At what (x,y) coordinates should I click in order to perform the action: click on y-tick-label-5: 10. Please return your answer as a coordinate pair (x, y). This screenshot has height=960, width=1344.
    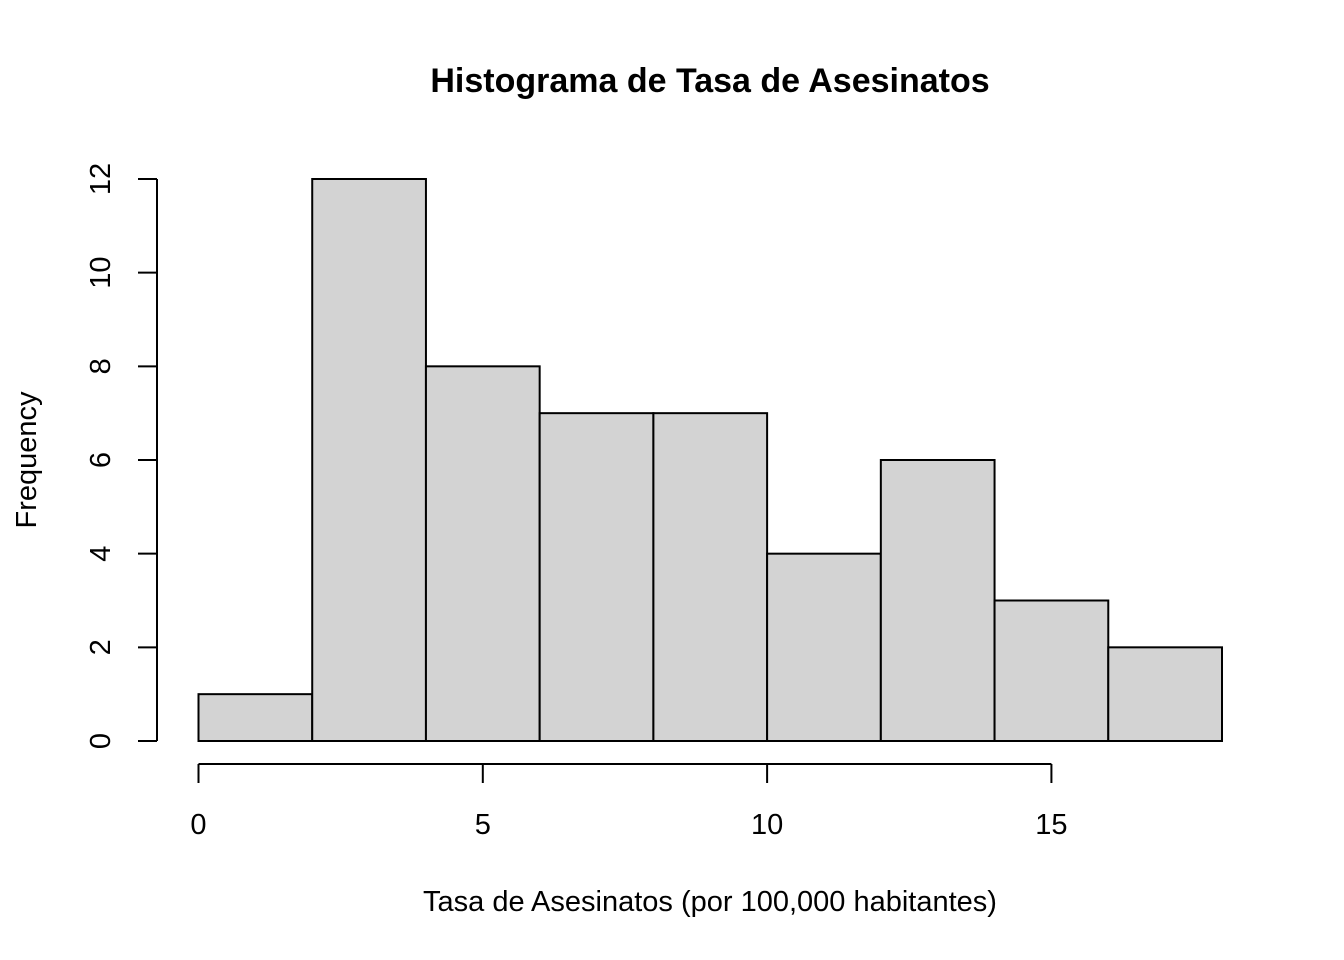
    Looking at the image, I should click on (101, 273).